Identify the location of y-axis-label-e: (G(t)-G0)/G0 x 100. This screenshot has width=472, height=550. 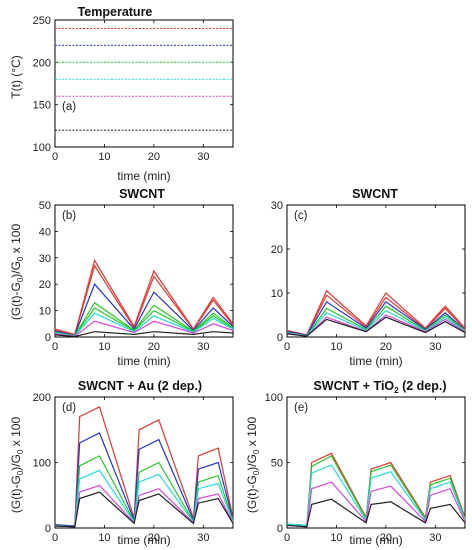
(253, 465).